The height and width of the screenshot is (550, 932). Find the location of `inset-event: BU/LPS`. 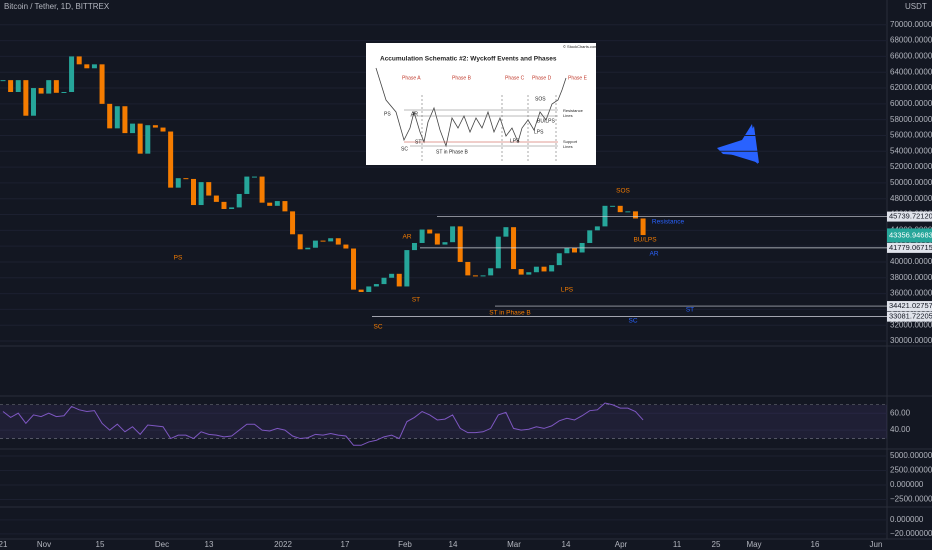

inset-event: BU/LPS is located at coordinates (546, 121).